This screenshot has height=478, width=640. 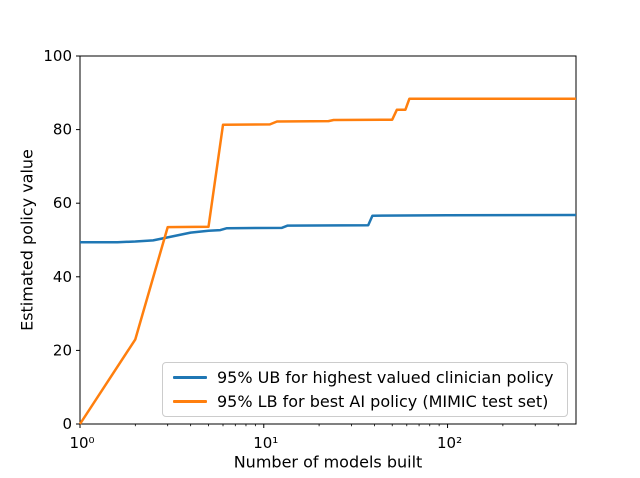 I want to click on y-tick-label: 20, so click(x=62, y=350).